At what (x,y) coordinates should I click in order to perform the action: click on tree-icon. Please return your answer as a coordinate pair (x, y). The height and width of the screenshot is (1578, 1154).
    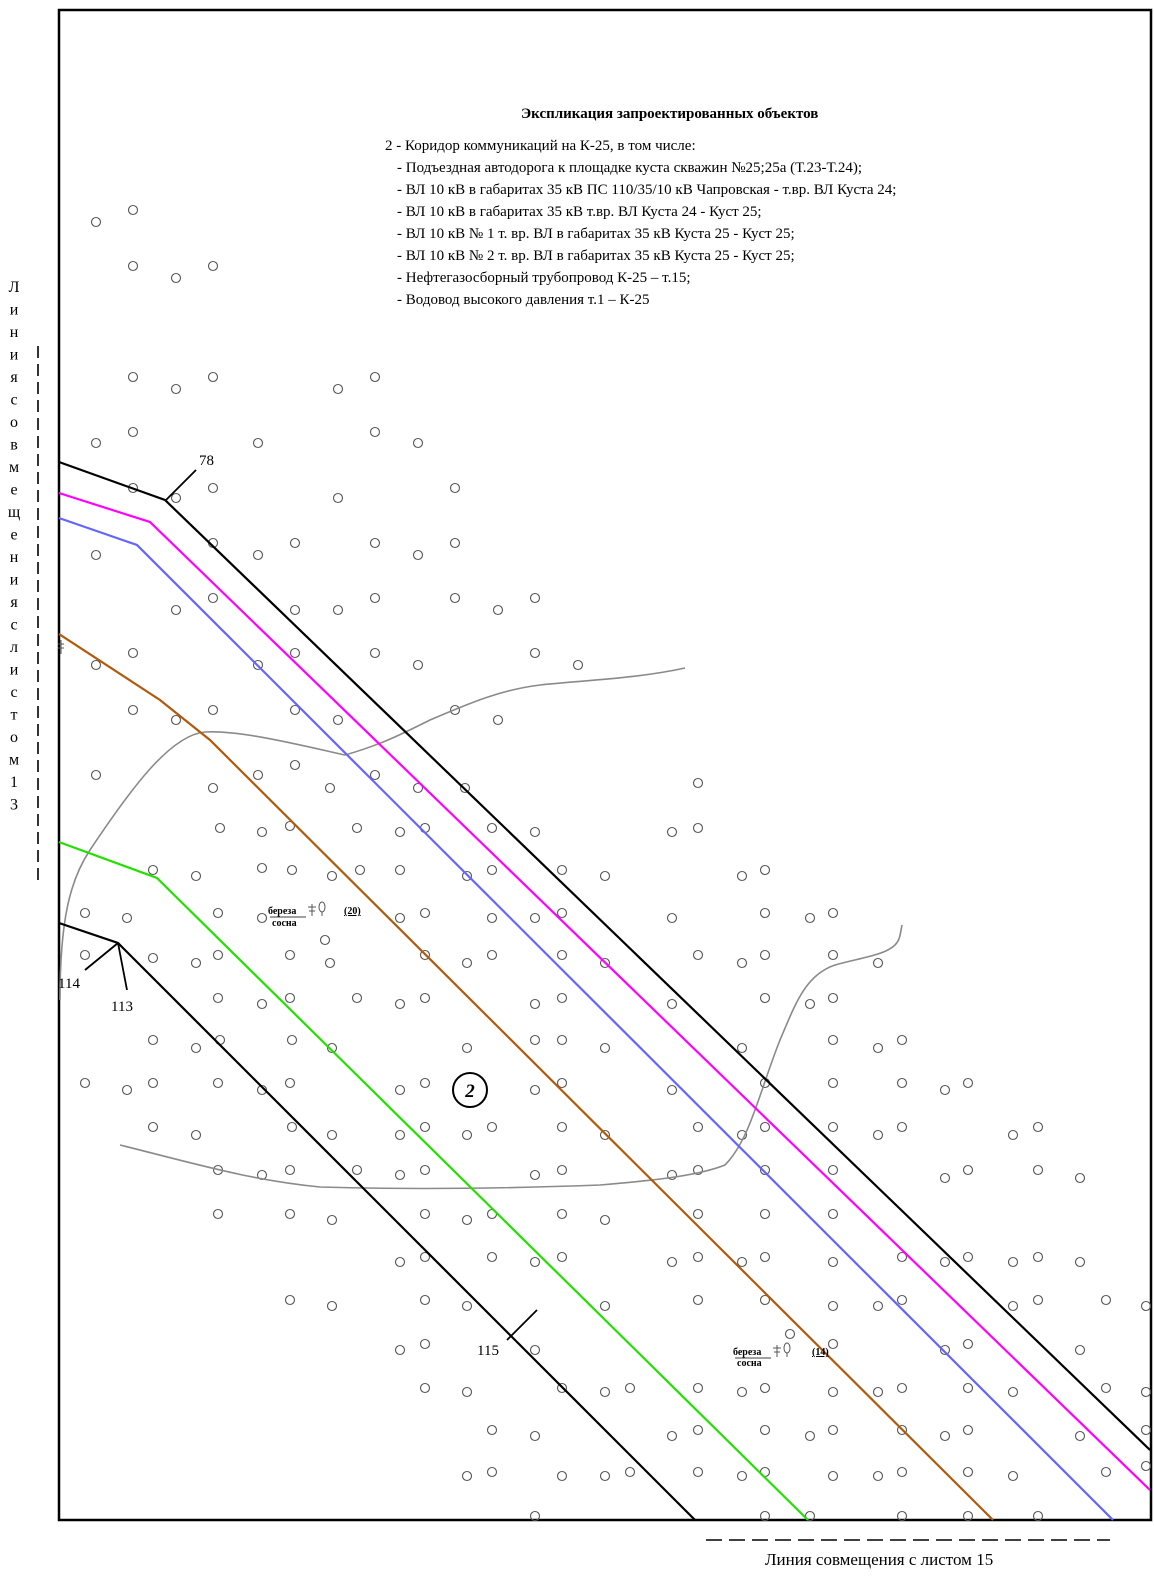
    Looking at the image, I should click on (61, 647).